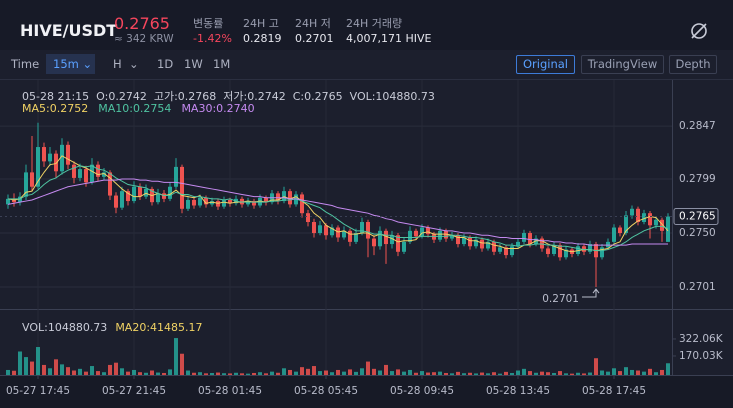  I want to click on low-marker-arrow, so click(596, 291).